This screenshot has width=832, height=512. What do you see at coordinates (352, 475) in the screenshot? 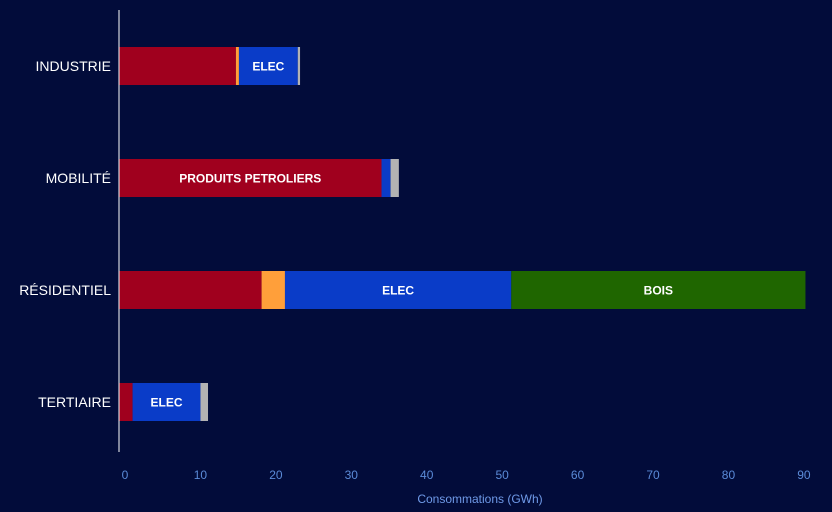
I see `x-tick-label: 30` at bounding box center [352, 475].